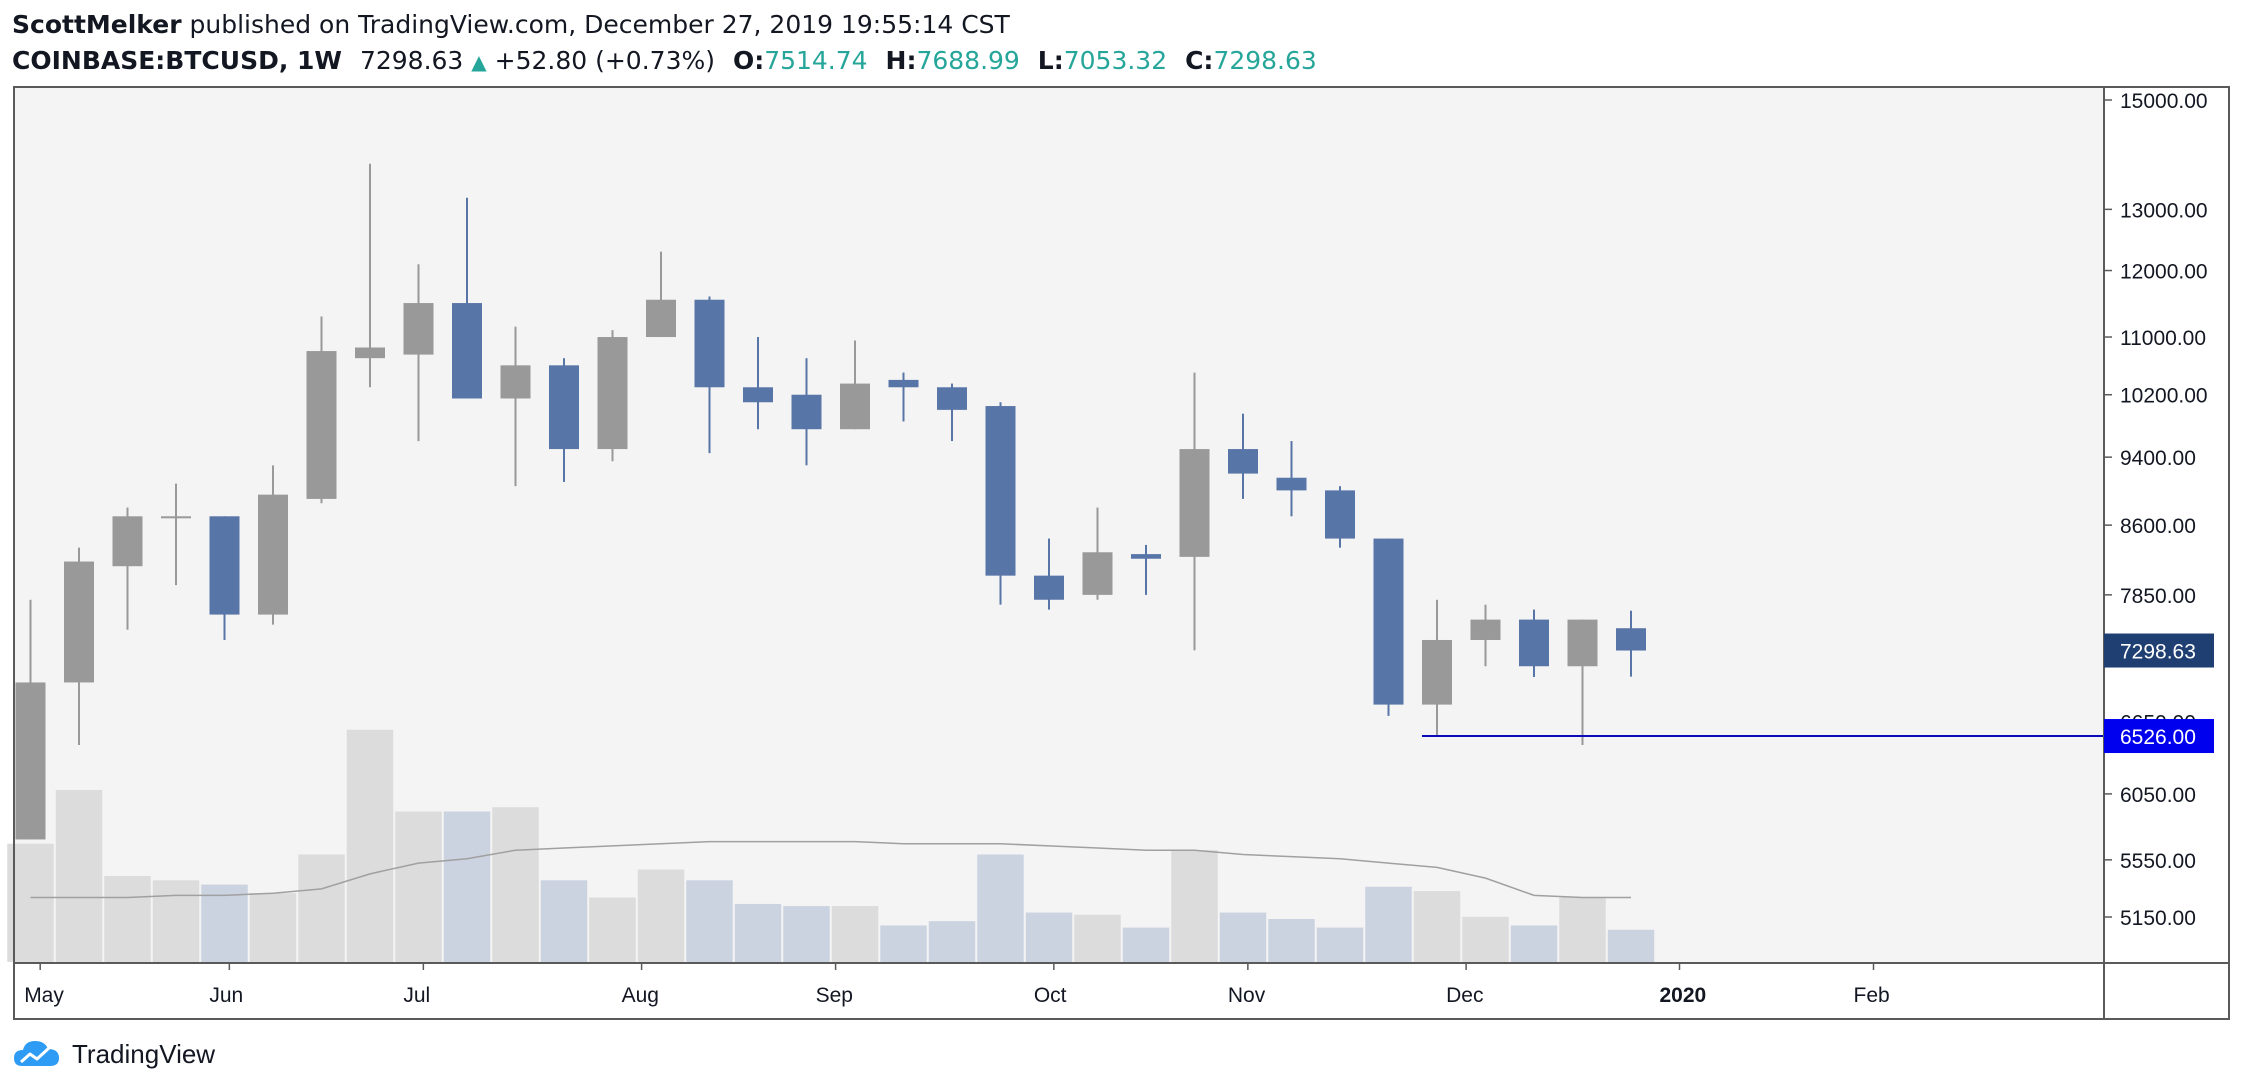 The height and width of the screenshot is (1092, 2242). I want to click on symbol-label: COINBASE:BTCUSD, 1W, so click(177, 60).